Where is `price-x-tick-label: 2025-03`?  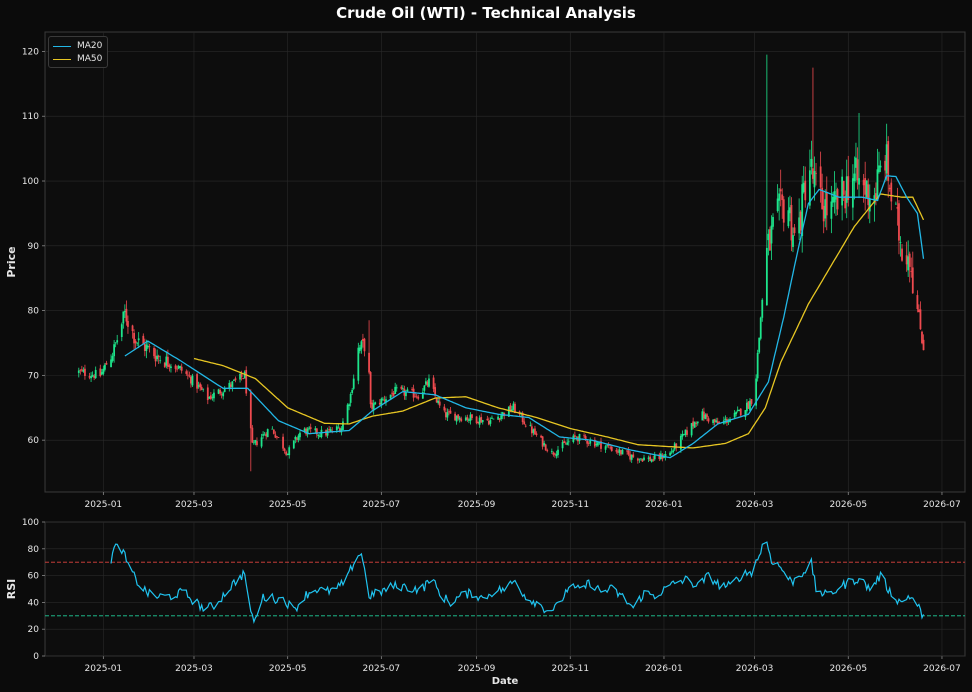 price-x-tick-label: 2025-03 is located at coordinates (194, 505).